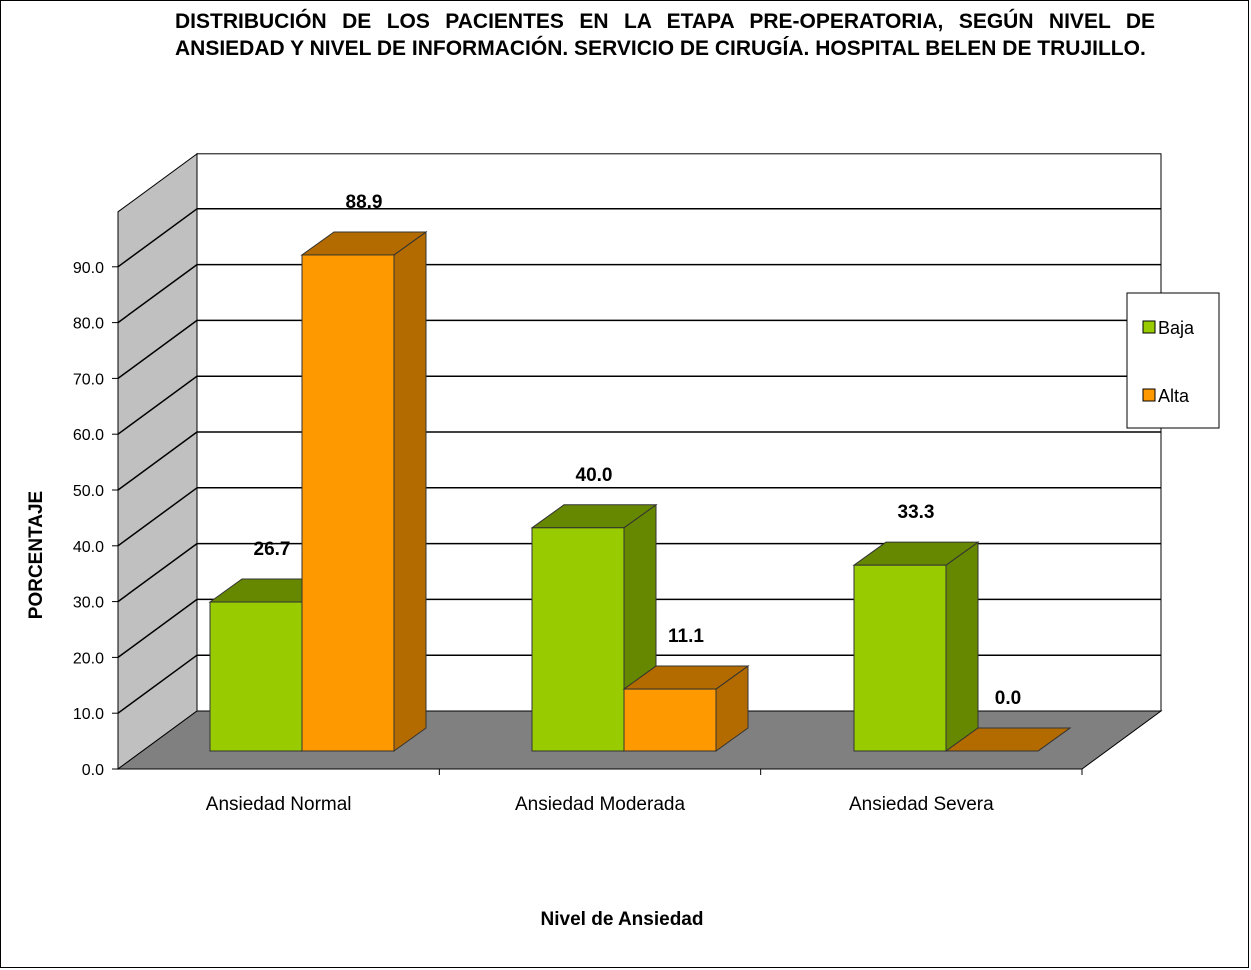 The height and width of the screenshot is (970, 1251). What do you see at coordinates (600, 804) in the screenshot?
I see `x-category-label: Ansiedad Moderada` at bounding box center [600, 804].